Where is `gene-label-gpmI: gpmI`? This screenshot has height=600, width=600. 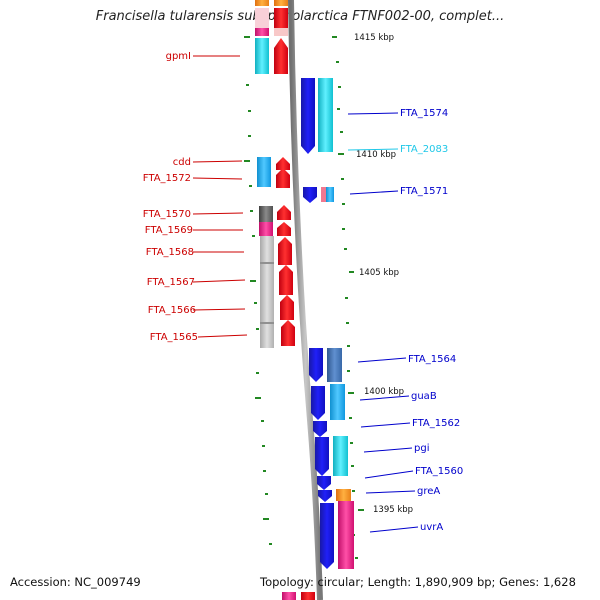 gene-label-gpmI: gpmI is located at coordinates (178, 56).